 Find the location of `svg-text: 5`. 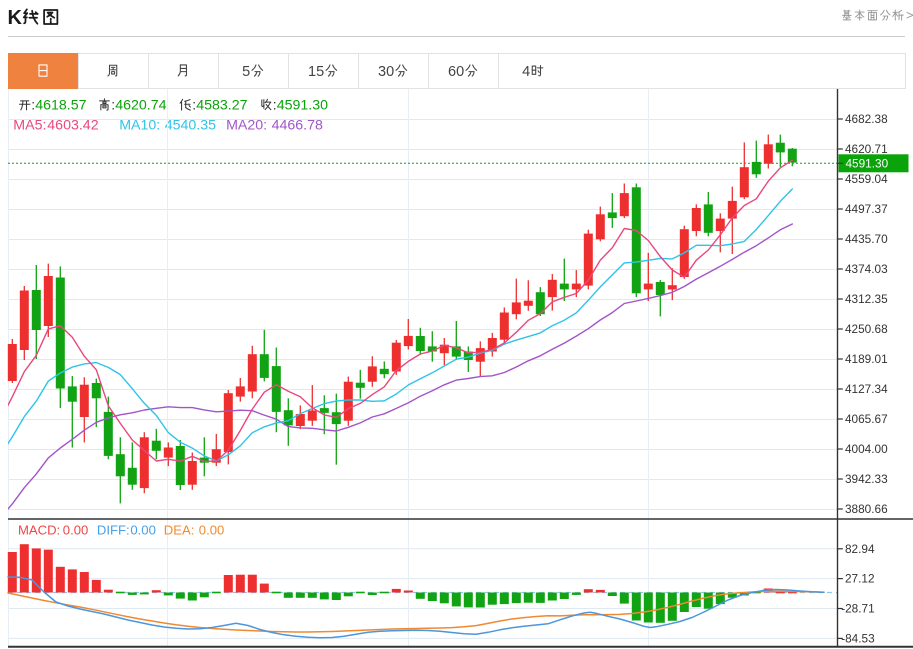

svg-text: 5 is located at coordinates (246, 72).